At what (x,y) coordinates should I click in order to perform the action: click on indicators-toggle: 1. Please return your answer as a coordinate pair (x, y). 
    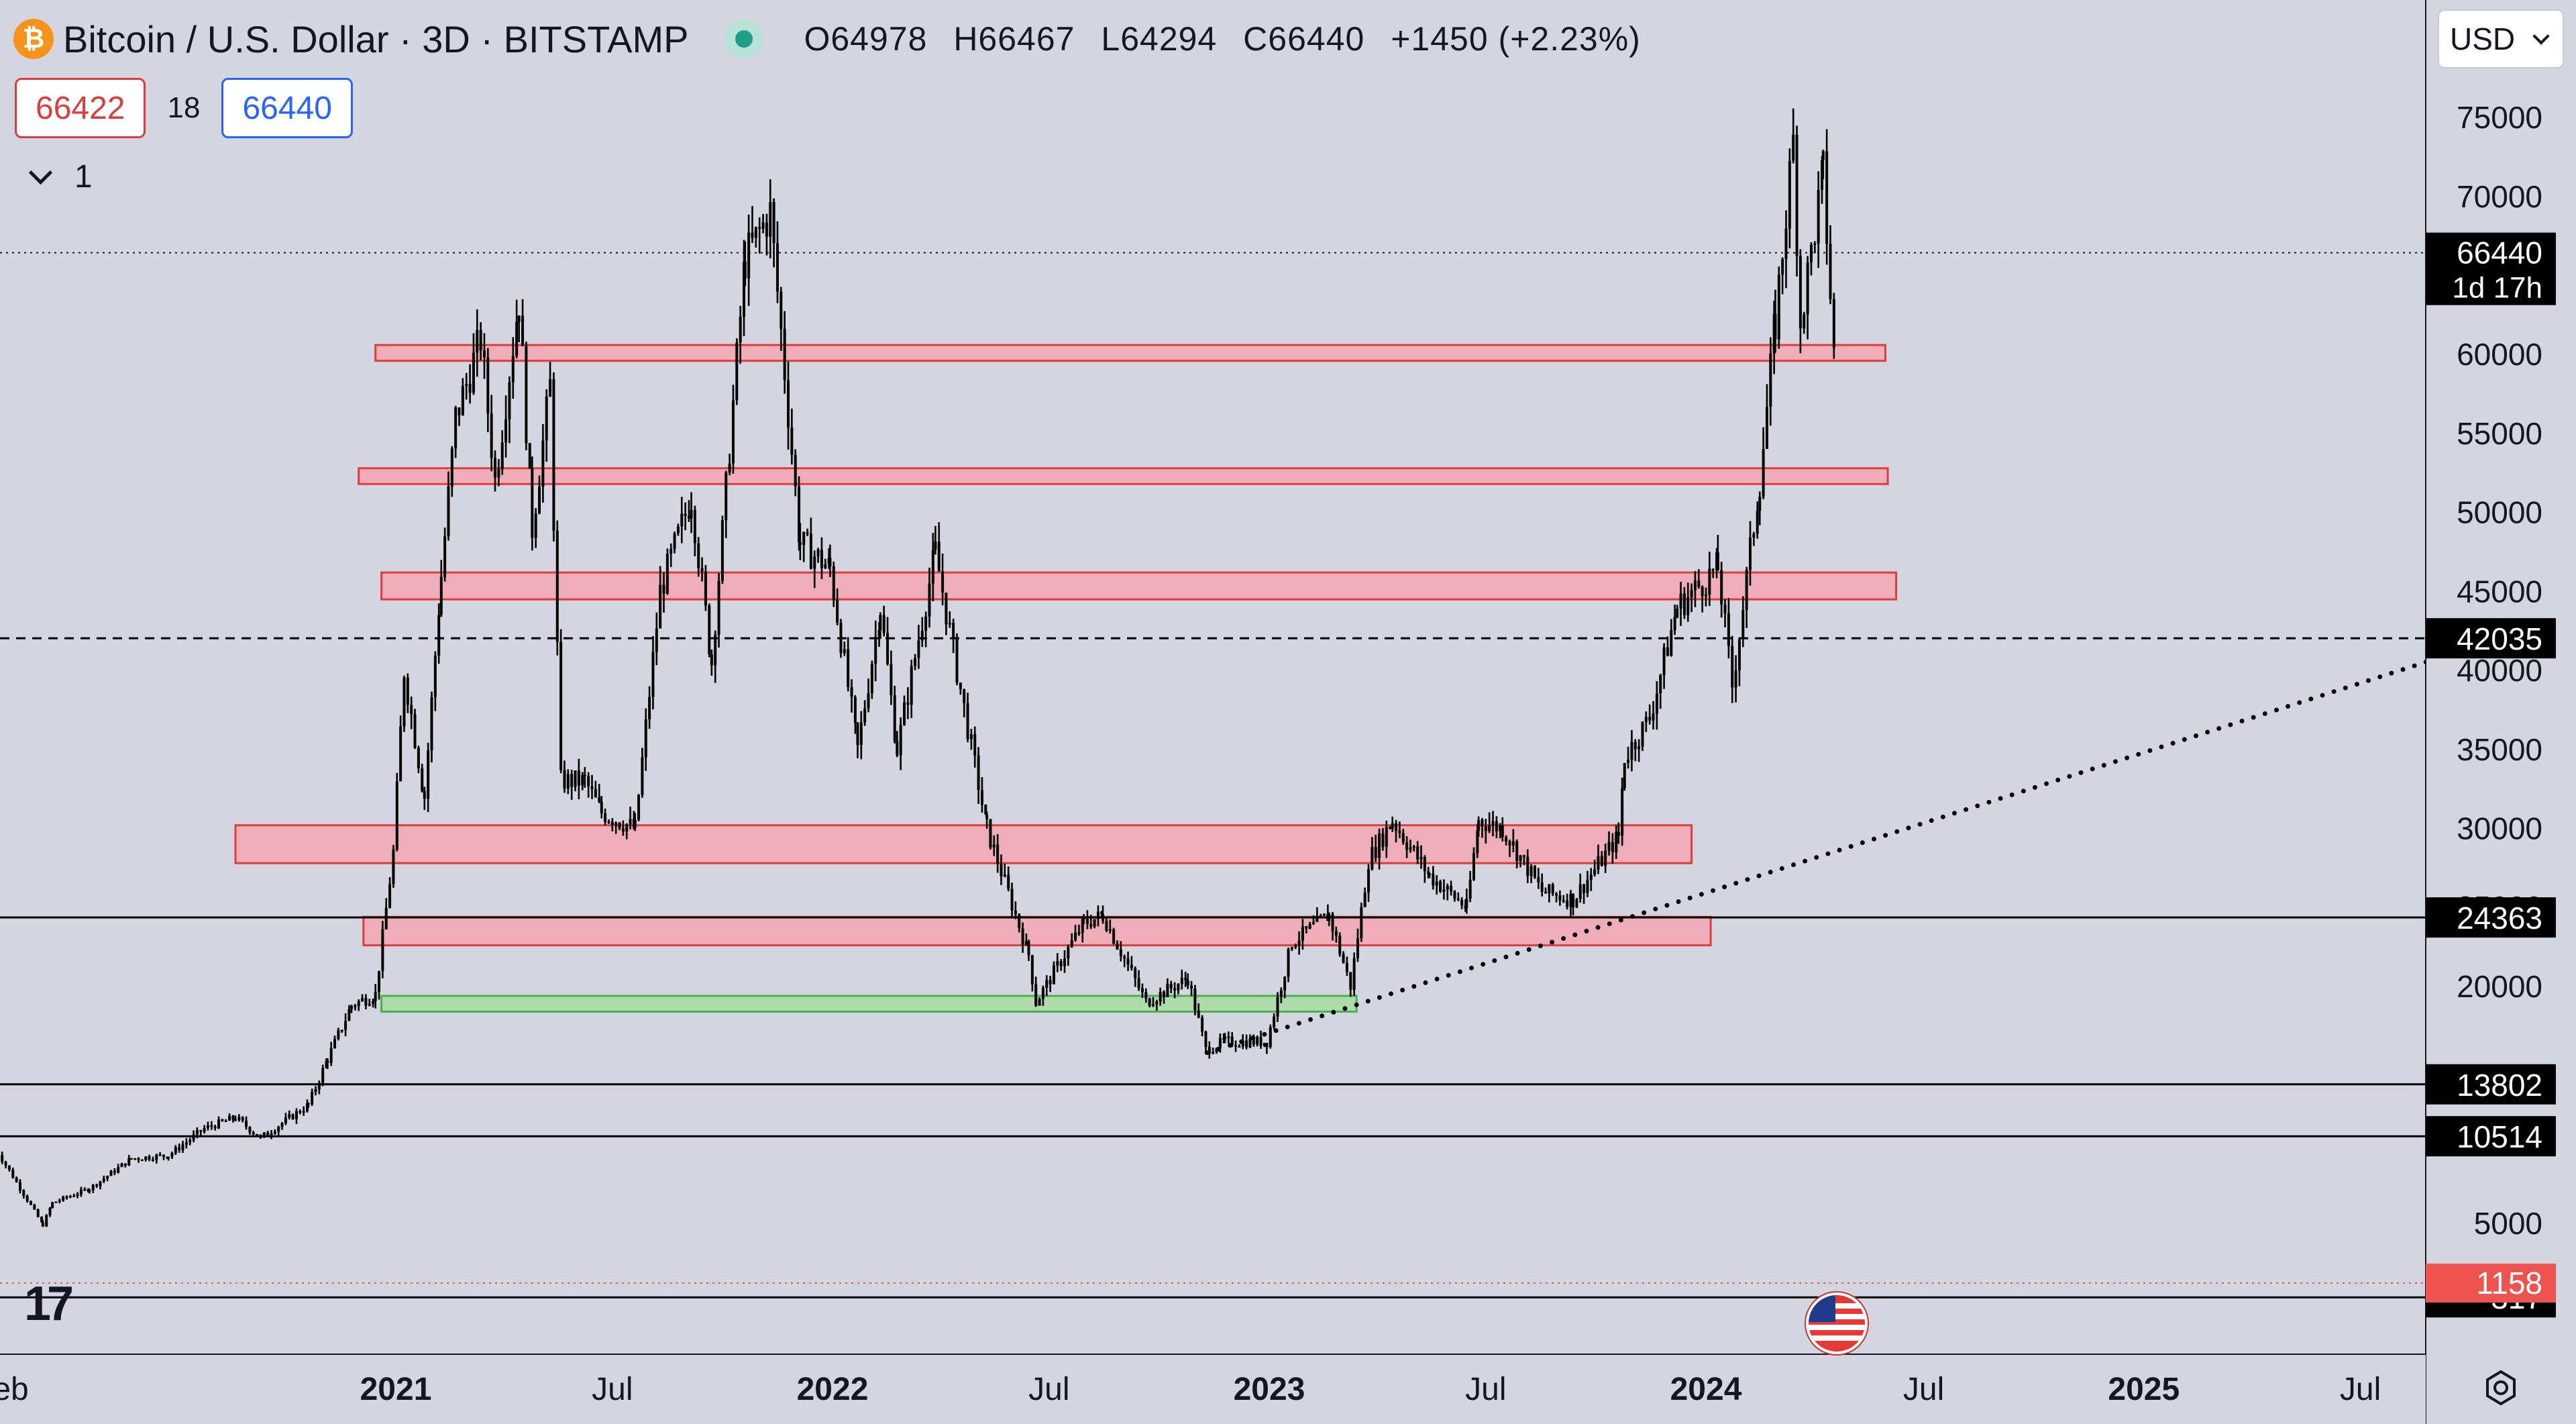
    Looking at the image, I should click on (60, 176).